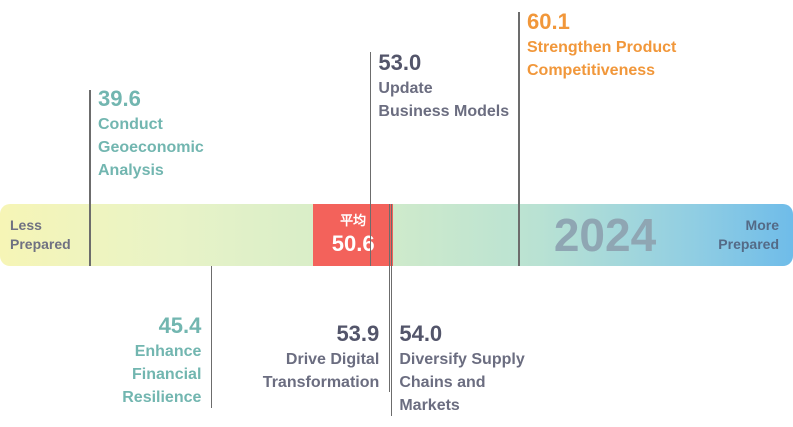 The height and width of the screenshot is (427, 793). What do you see at coordinates (400, 62) in the screenshot?
I see `item-value: 53.0` at bounding box center [400, 62].